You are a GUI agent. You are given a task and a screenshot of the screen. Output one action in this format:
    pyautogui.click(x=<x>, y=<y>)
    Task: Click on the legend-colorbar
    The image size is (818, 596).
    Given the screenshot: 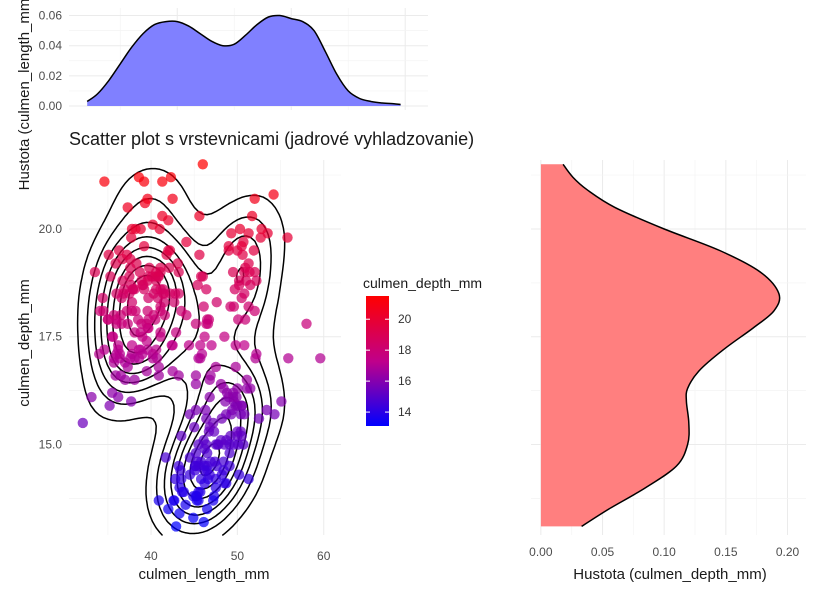 What is the action you would take?
    pyautogui.click(x=377, y=361)
    